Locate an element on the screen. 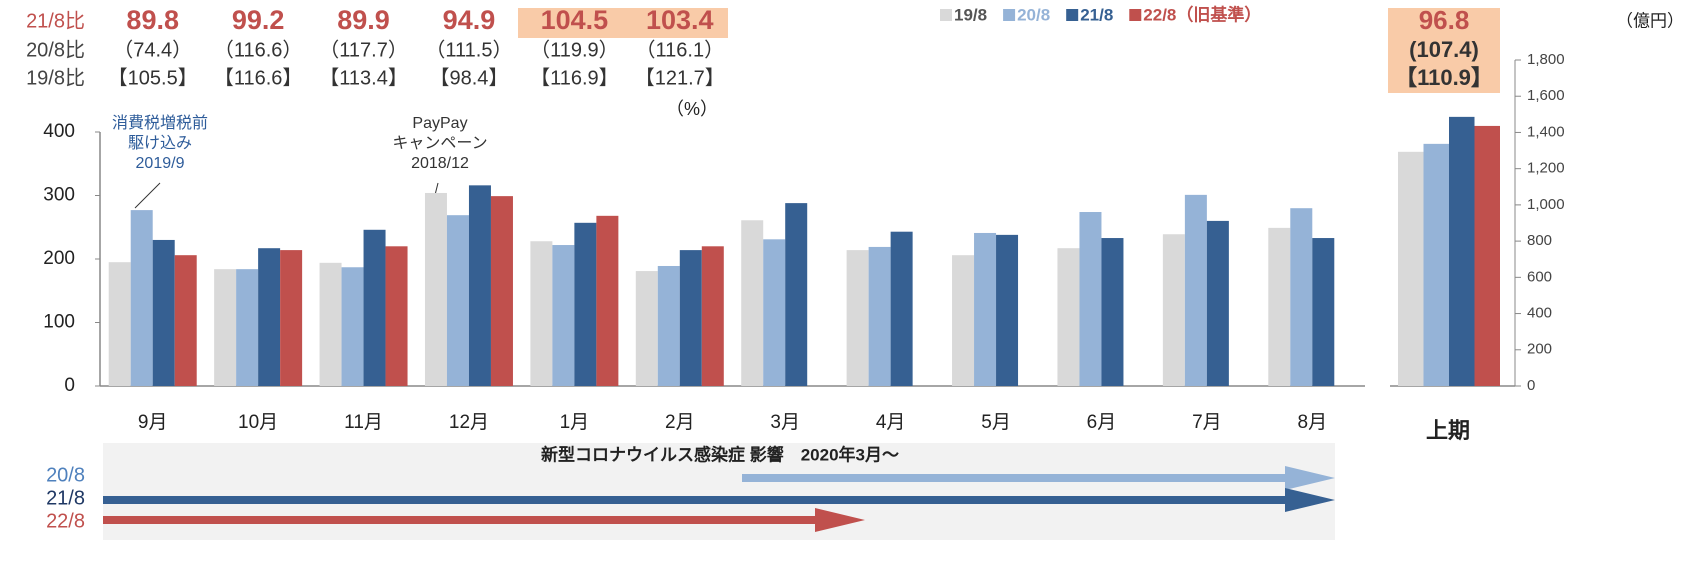  y2-tick-label: 1,000 is located at coordinates (1546, 204).